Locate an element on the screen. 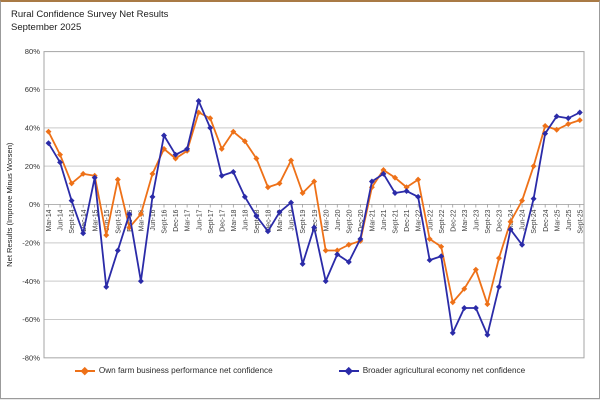 Image resolution: width=600 pixels, height=400 pixels. svg-text: Mar-20 is located at coordinates (326, 220).